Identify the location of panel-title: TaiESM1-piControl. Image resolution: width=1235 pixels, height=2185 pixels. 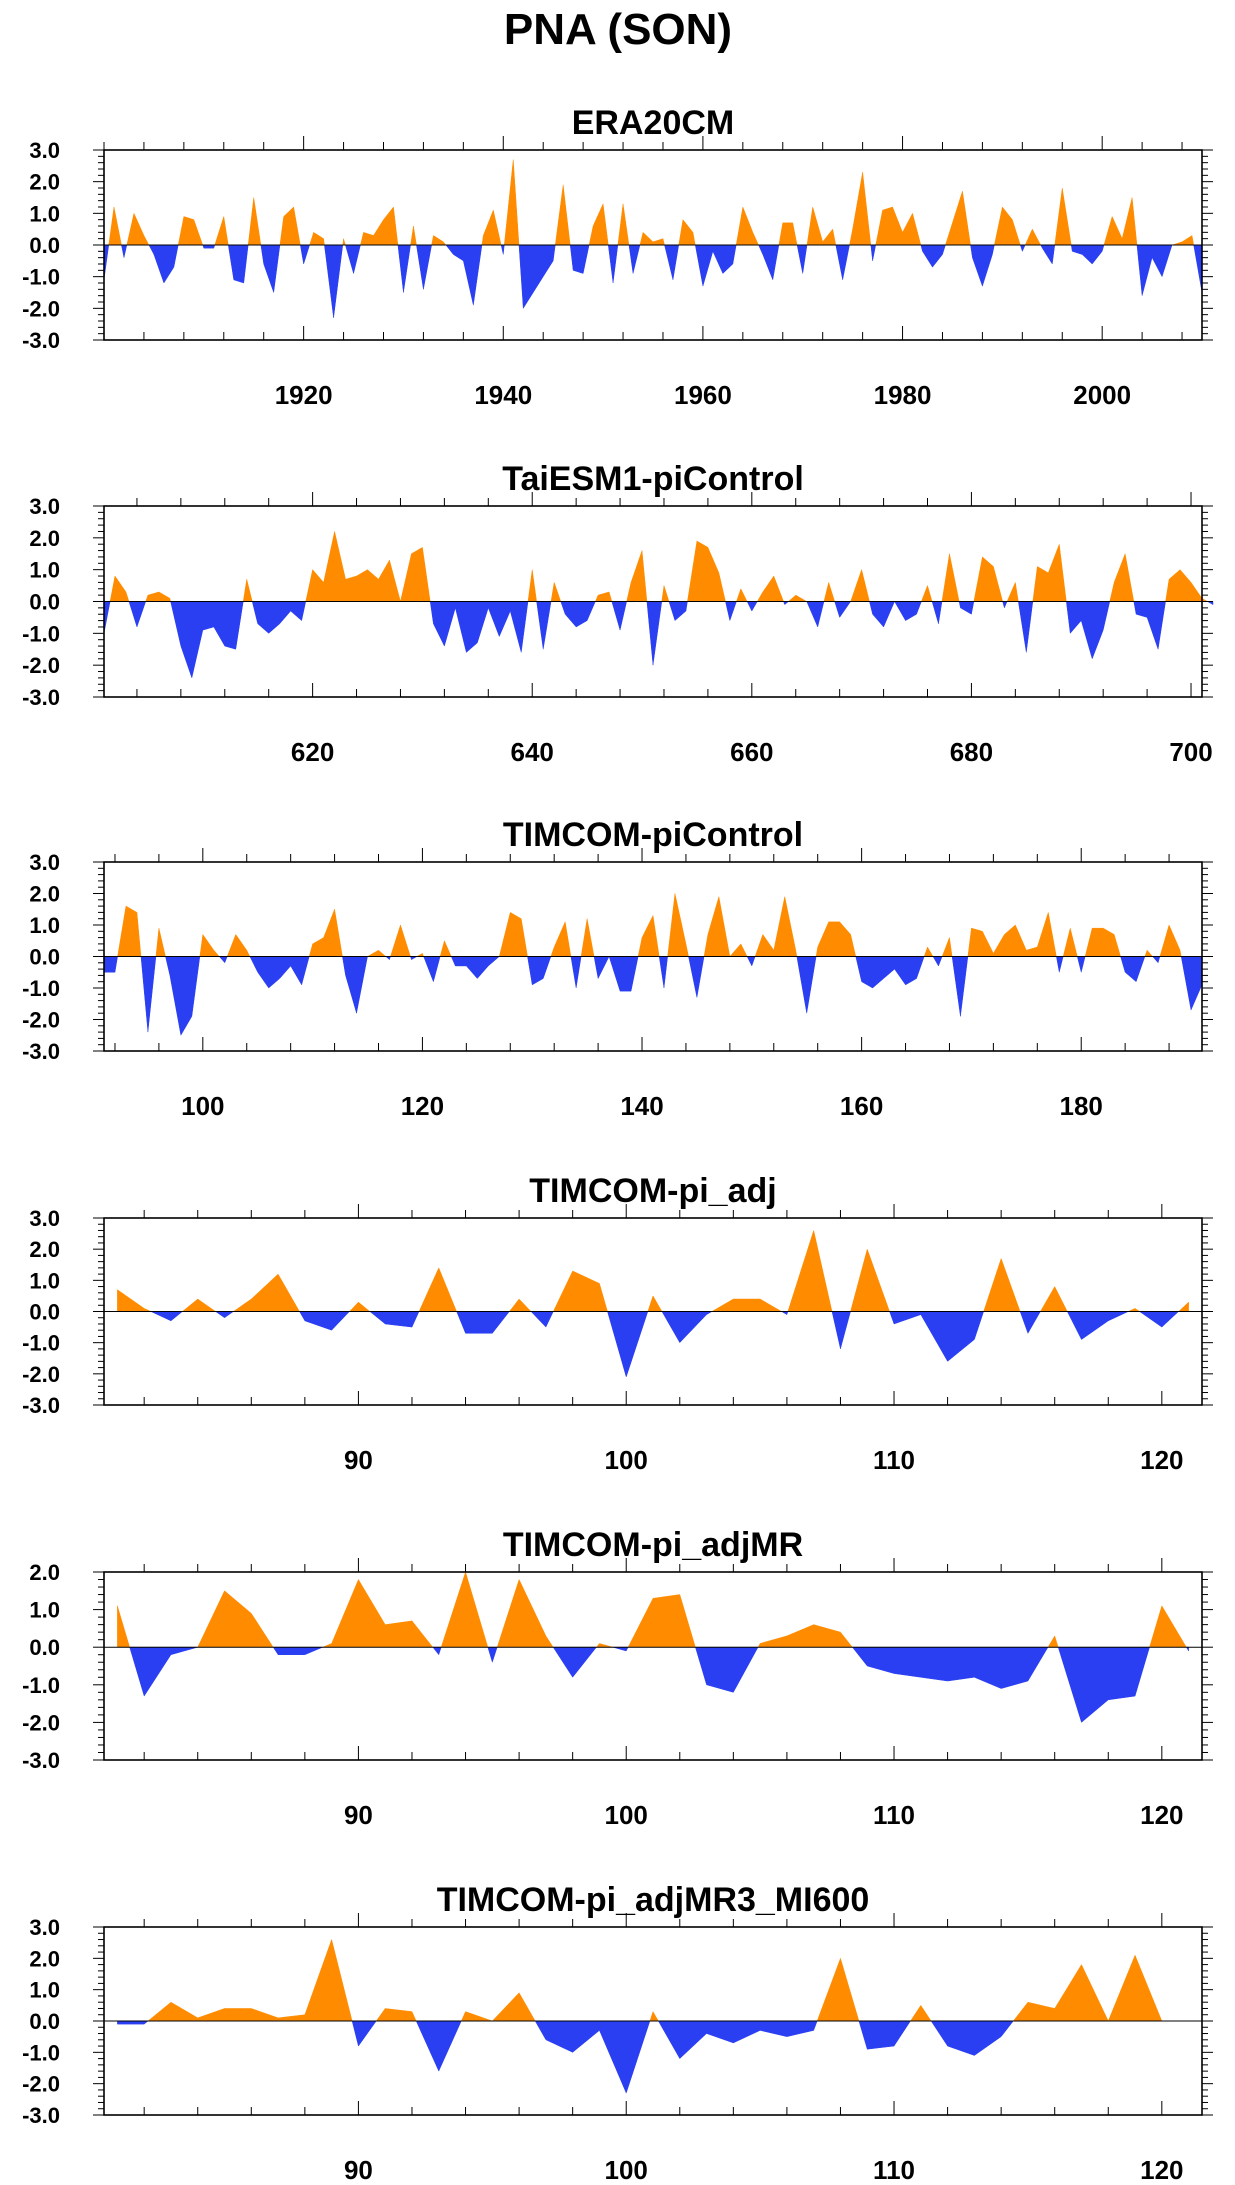
(653, 479).